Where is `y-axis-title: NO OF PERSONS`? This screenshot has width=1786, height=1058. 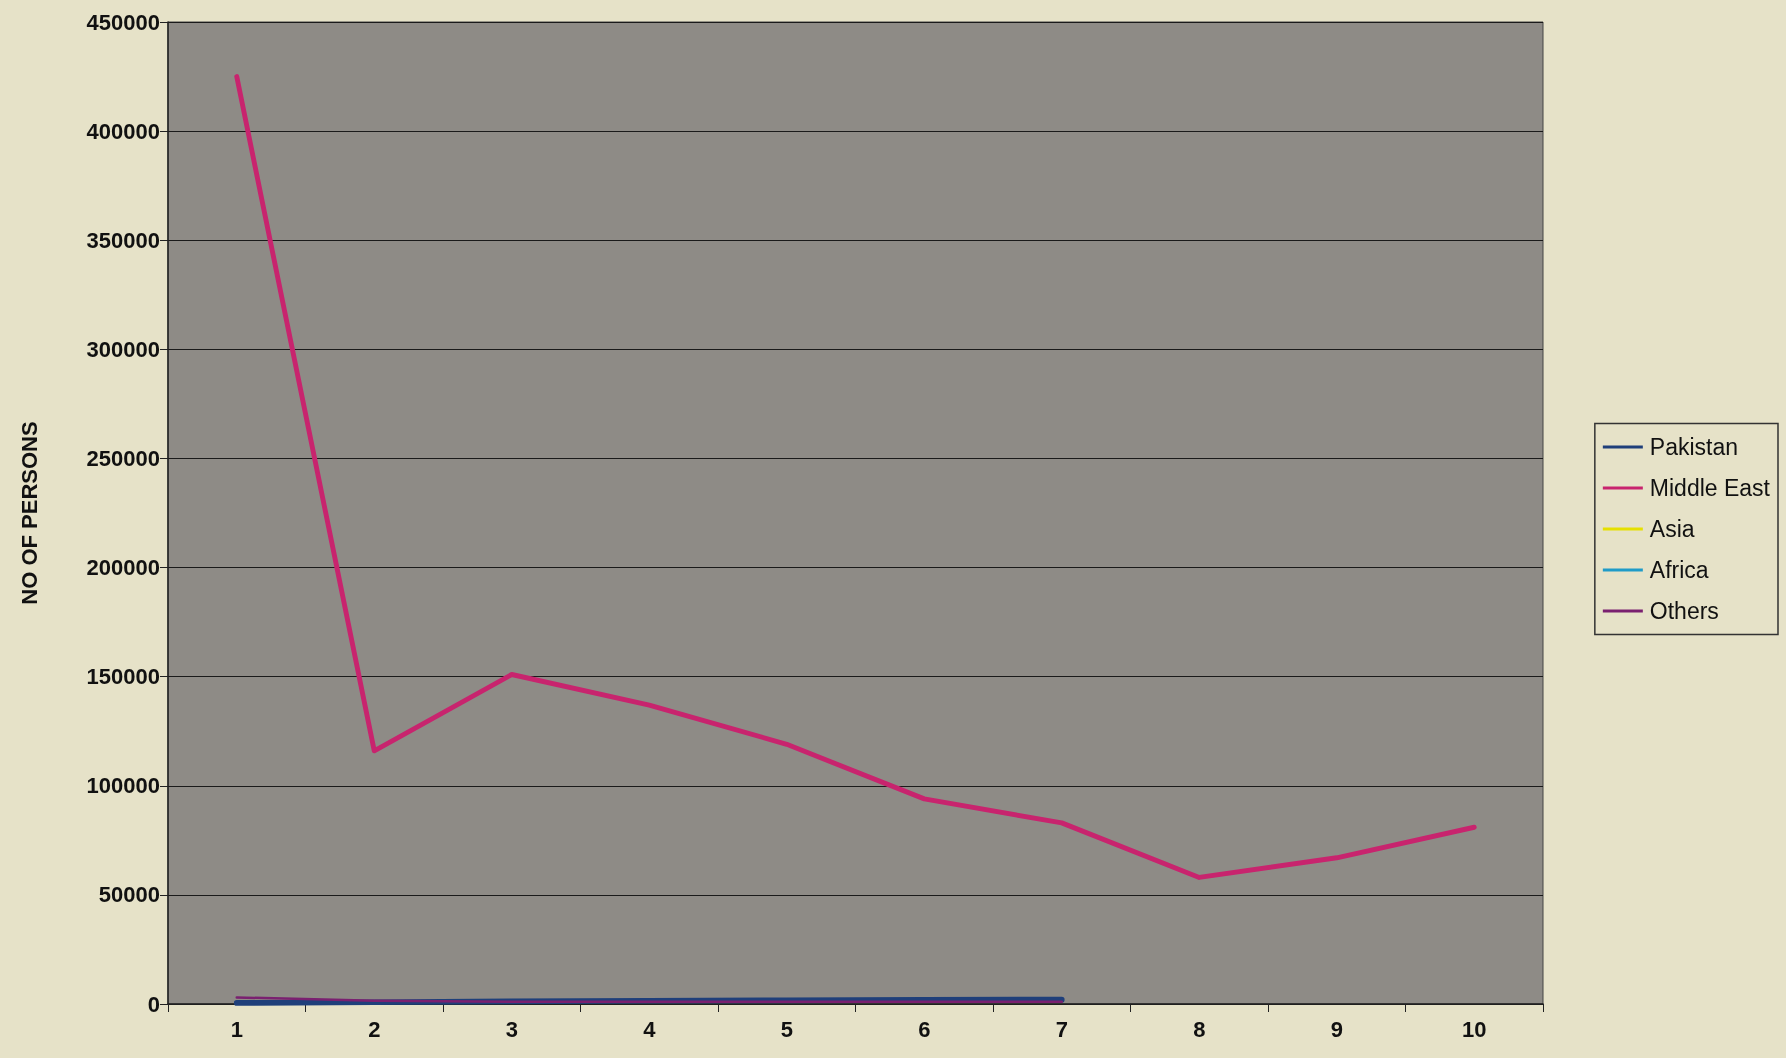
y-axis-title: NO OF PERSONS is located at coordinates (29, 513).